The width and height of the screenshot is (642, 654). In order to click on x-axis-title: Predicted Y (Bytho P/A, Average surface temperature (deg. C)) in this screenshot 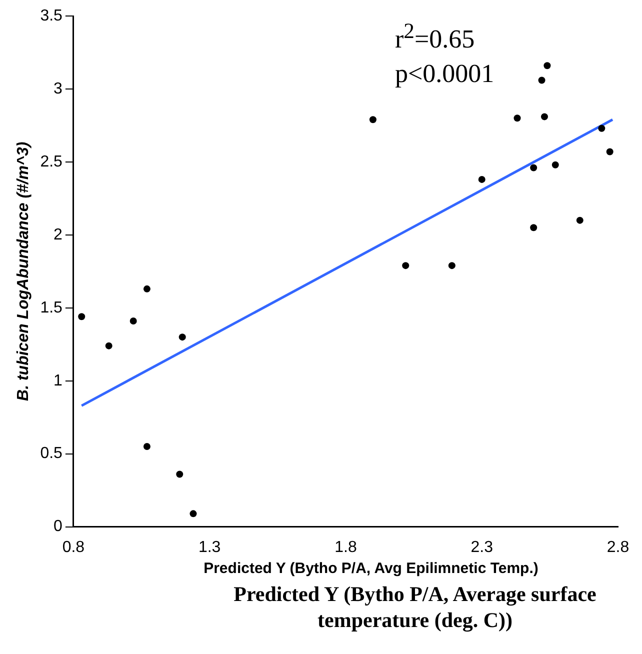, I will do `click(415, 607)`.